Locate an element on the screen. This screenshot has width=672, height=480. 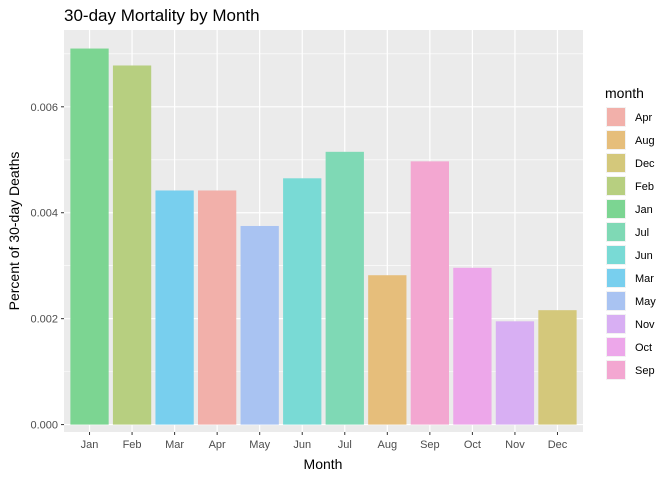
x-tick-label: May is located at coordinates (259, 445).